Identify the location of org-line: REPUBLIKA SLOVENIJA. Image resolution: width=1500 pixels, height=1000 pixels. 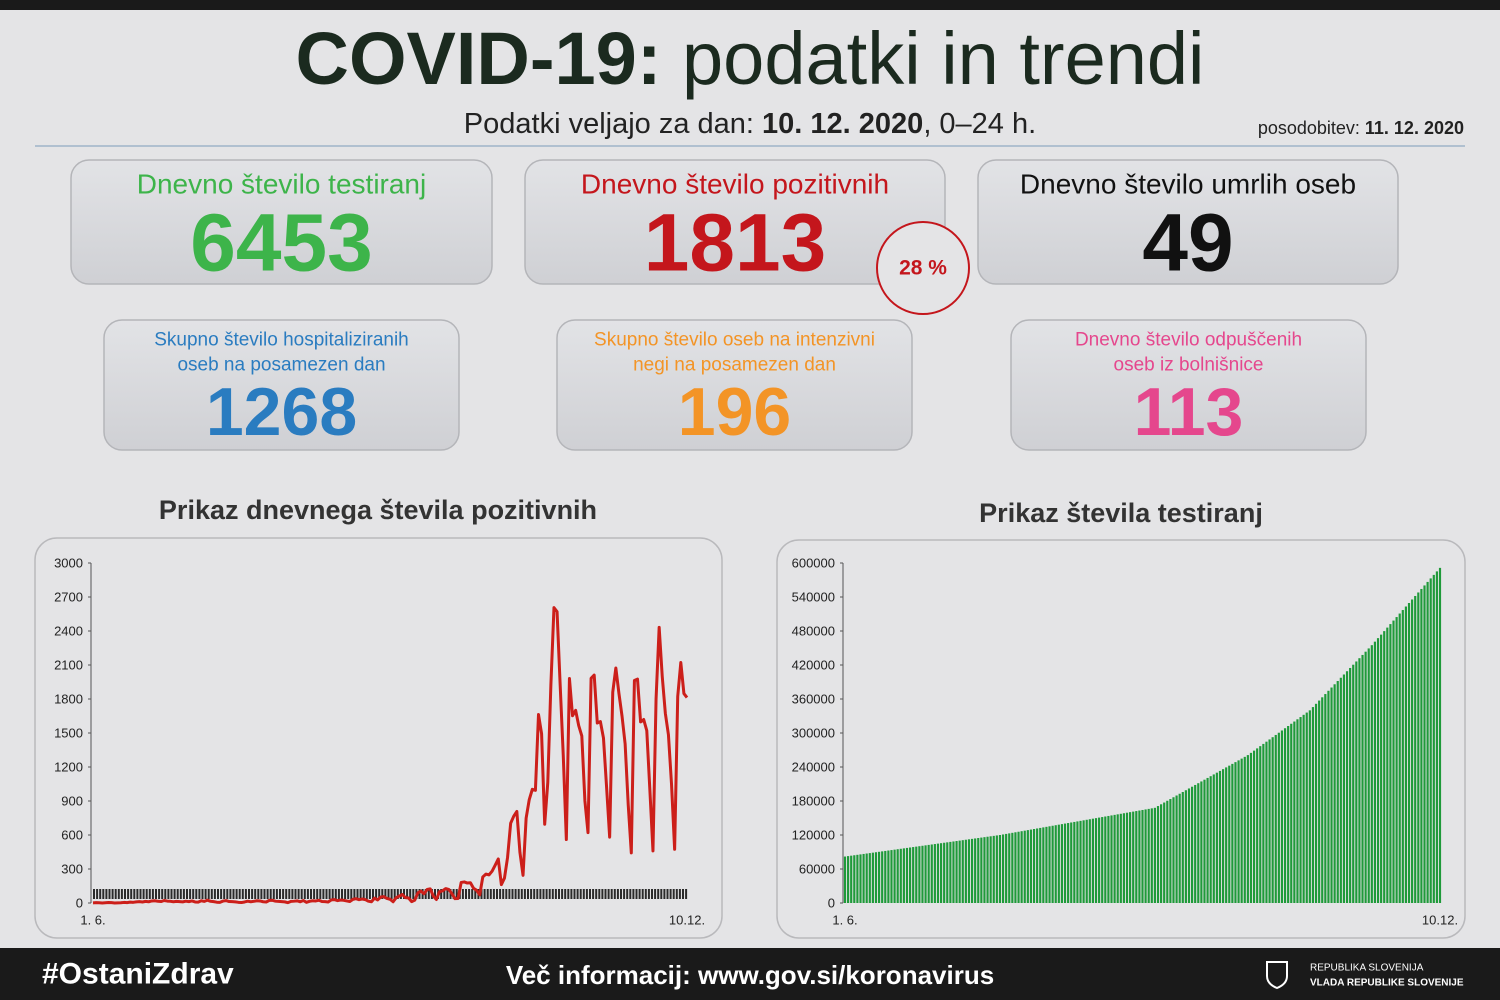
(1367, 968).